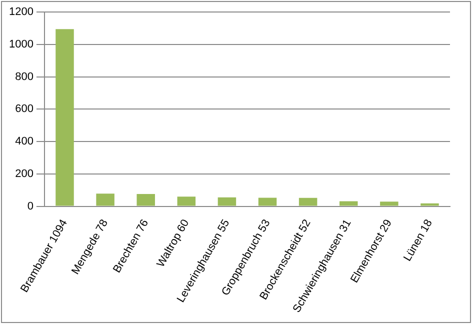 This screenshot has height=324, width=472. What do you see at coordinates (24, 76) in the screenshot?
I see `y-tick-label: 800` at bounding box center [24, 76].